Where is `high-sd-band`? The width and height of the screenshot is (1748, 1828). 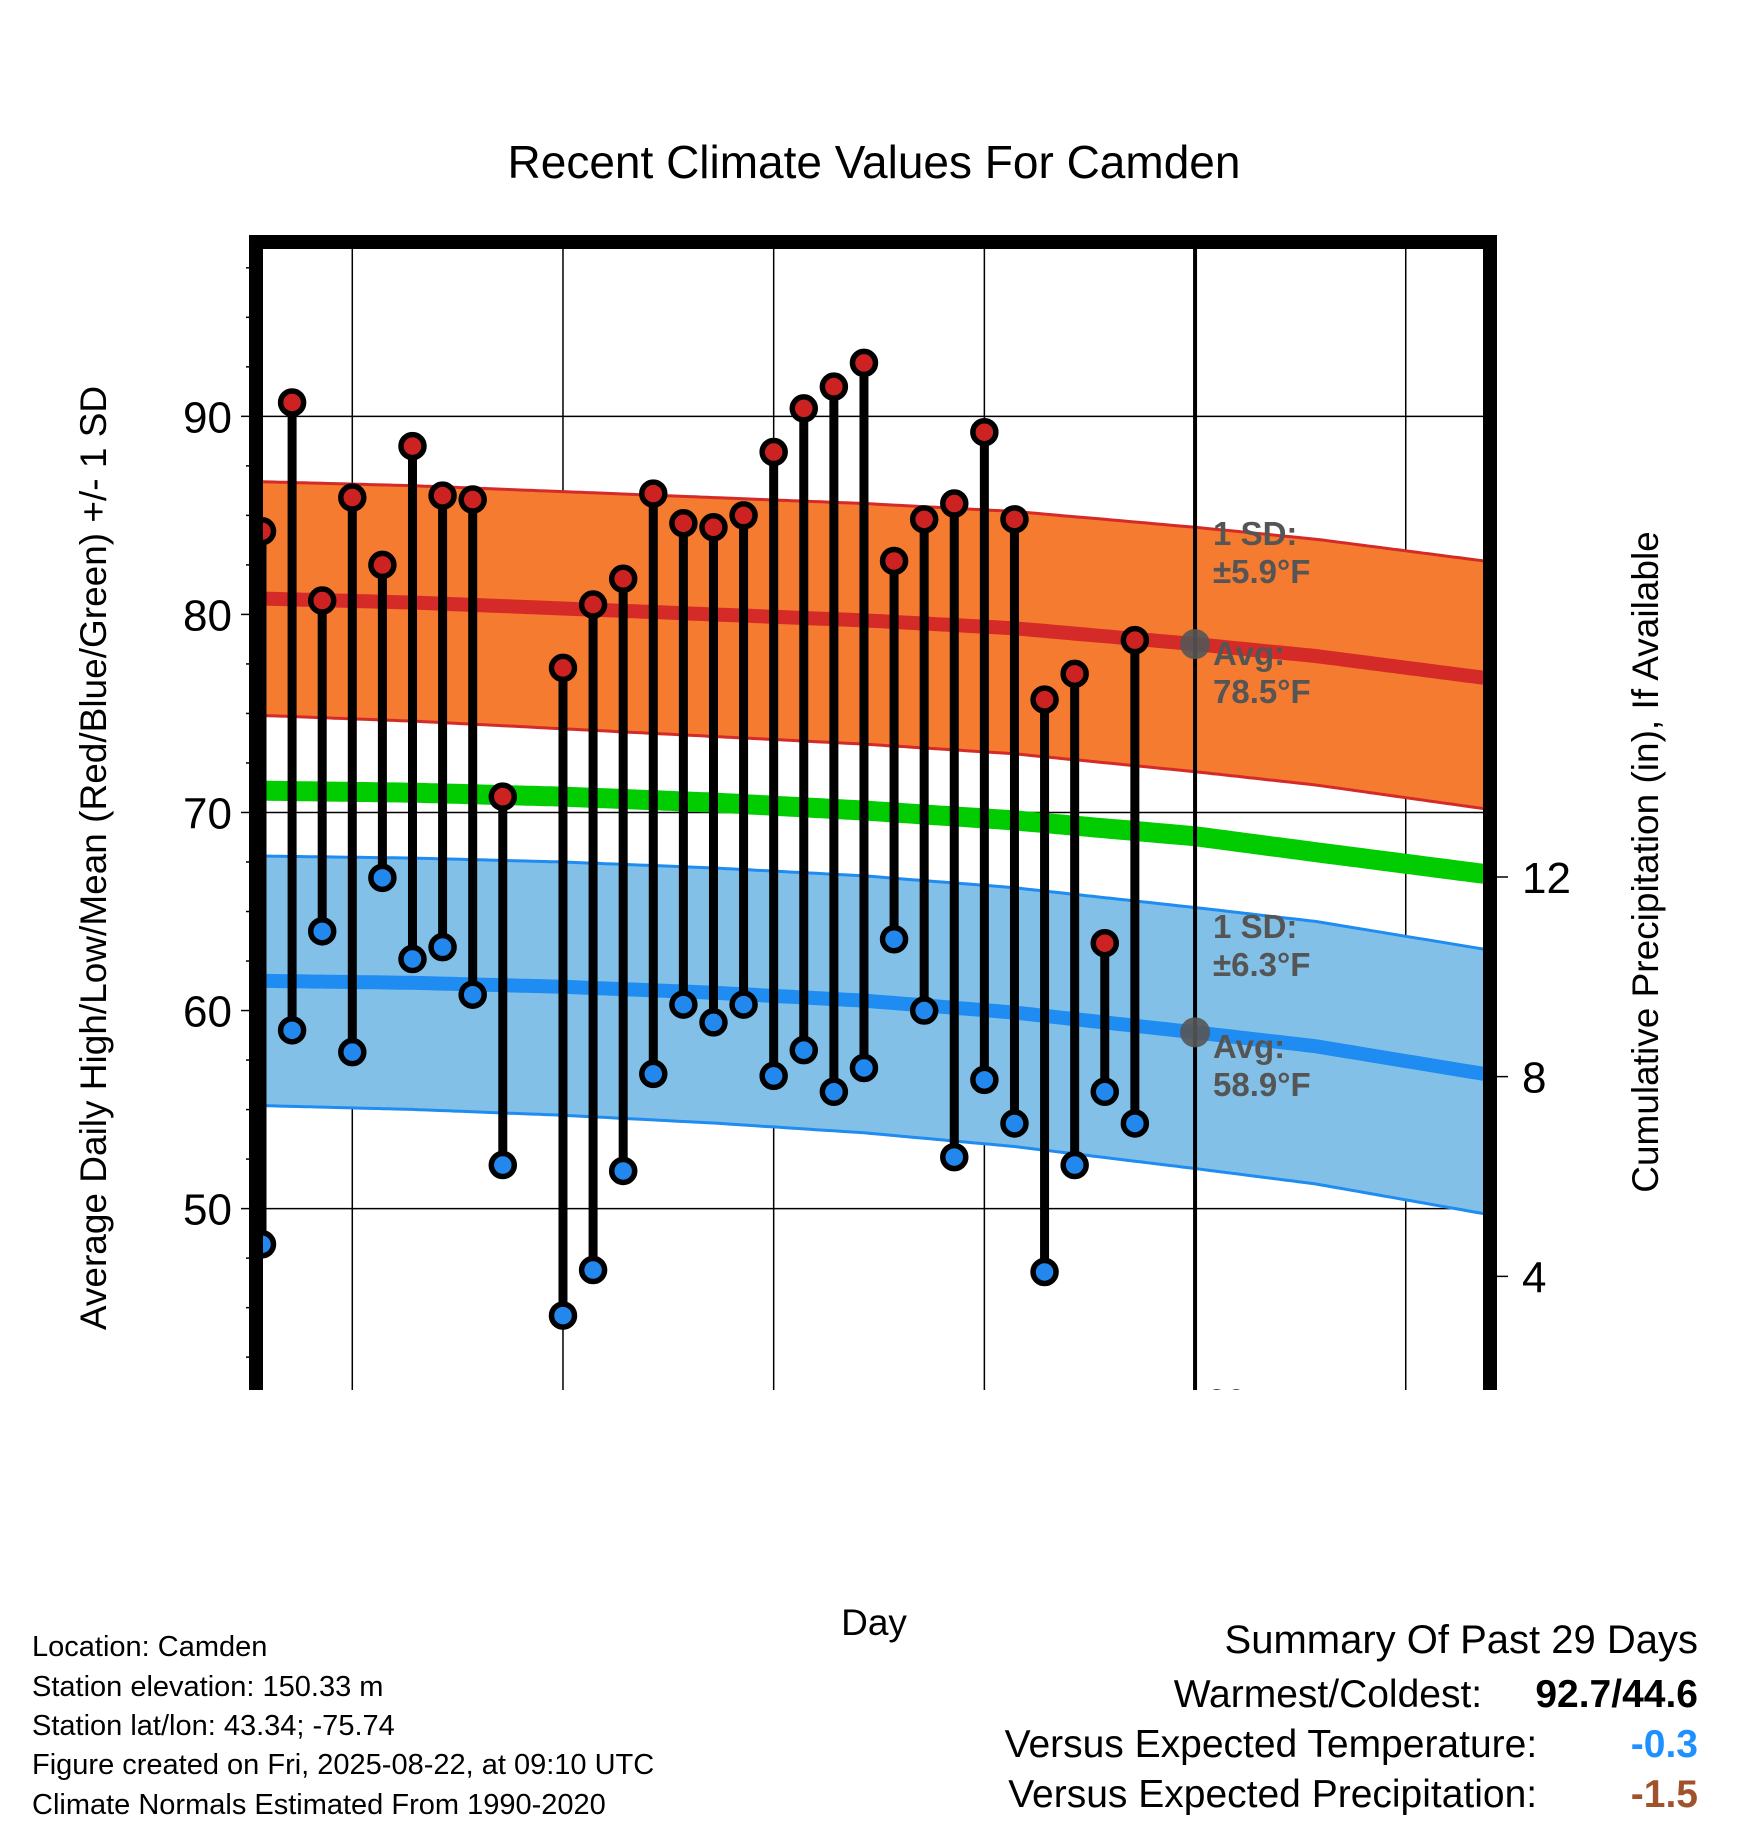
high-sd-band is located at coordinates (873, 645).